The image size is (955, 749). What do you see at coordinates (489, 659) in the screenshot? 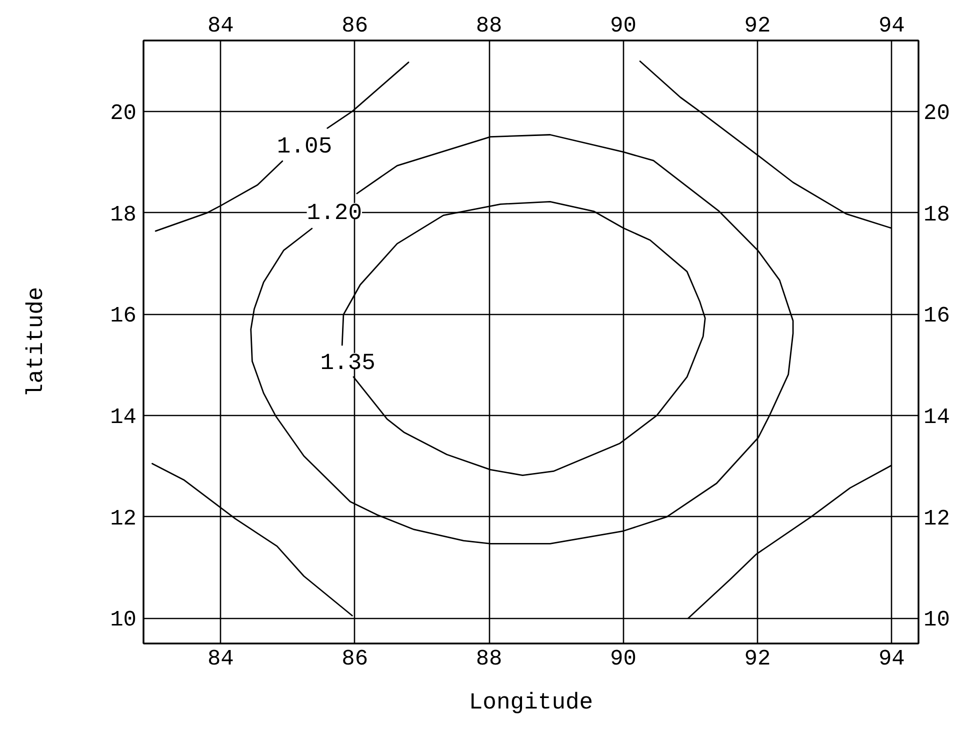
I see `x2-tick-label: 88` at bounding box center [489, 659].